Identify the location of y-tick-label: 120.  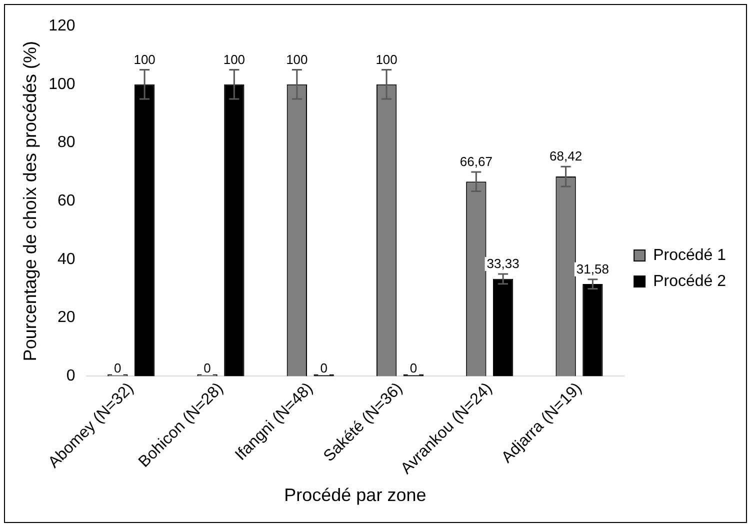
(62, 25).